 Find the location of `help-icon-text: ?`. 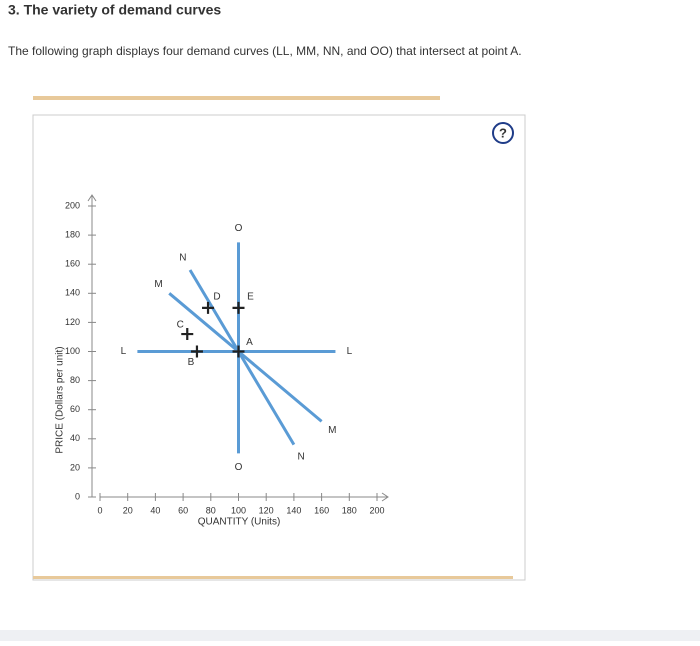

help-icon-text: ? is located at coordinates (503, 132).